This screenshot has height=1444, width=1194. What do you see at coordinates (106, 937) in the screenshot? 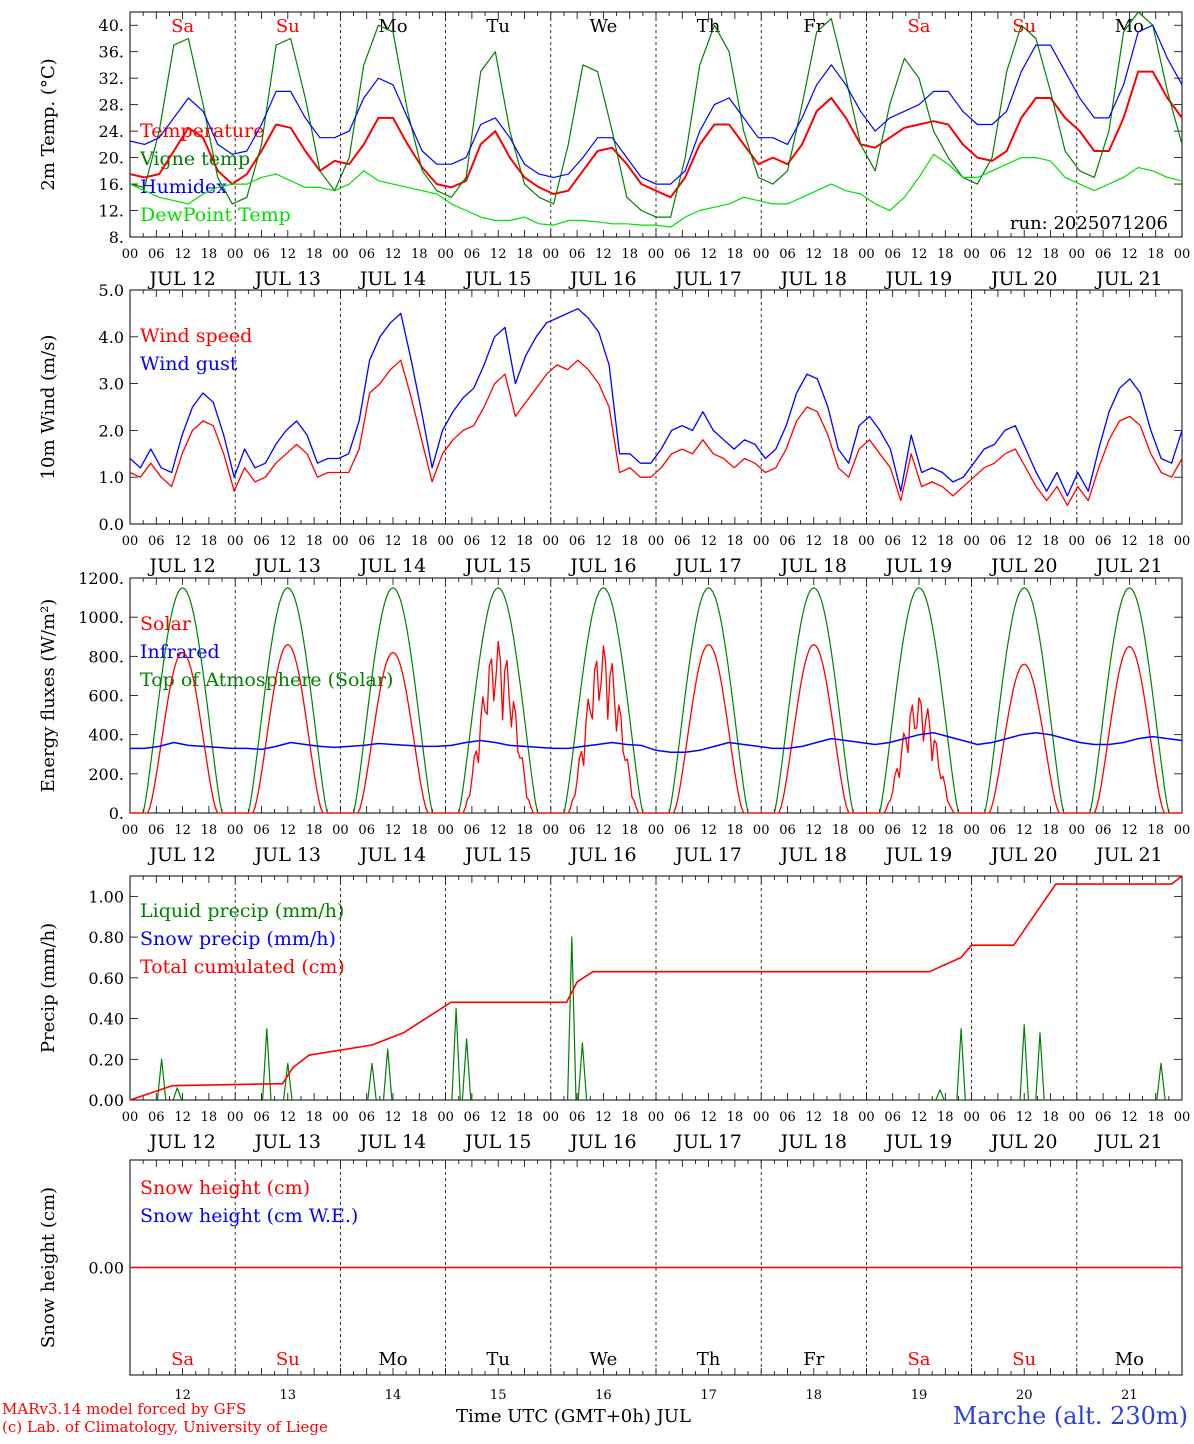
I see `y-tick-label: 0.80` at bounding box center [106, 937].